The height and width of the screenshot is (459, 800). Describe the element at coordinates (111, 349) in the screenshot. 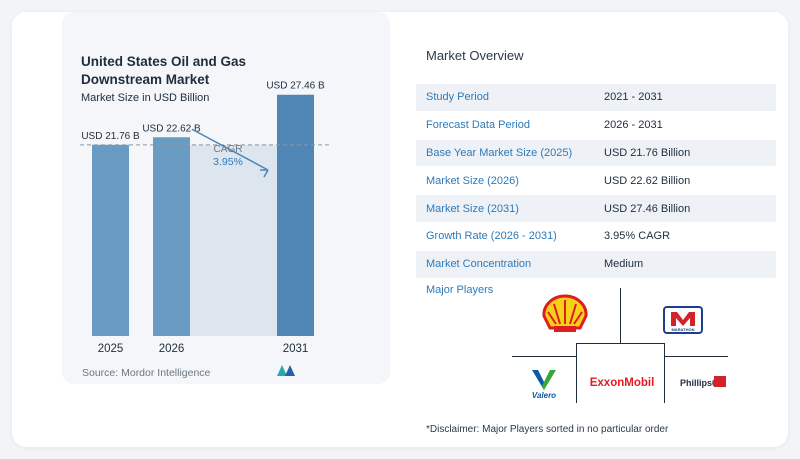

I see `x-tick-label: 2025` at that location.